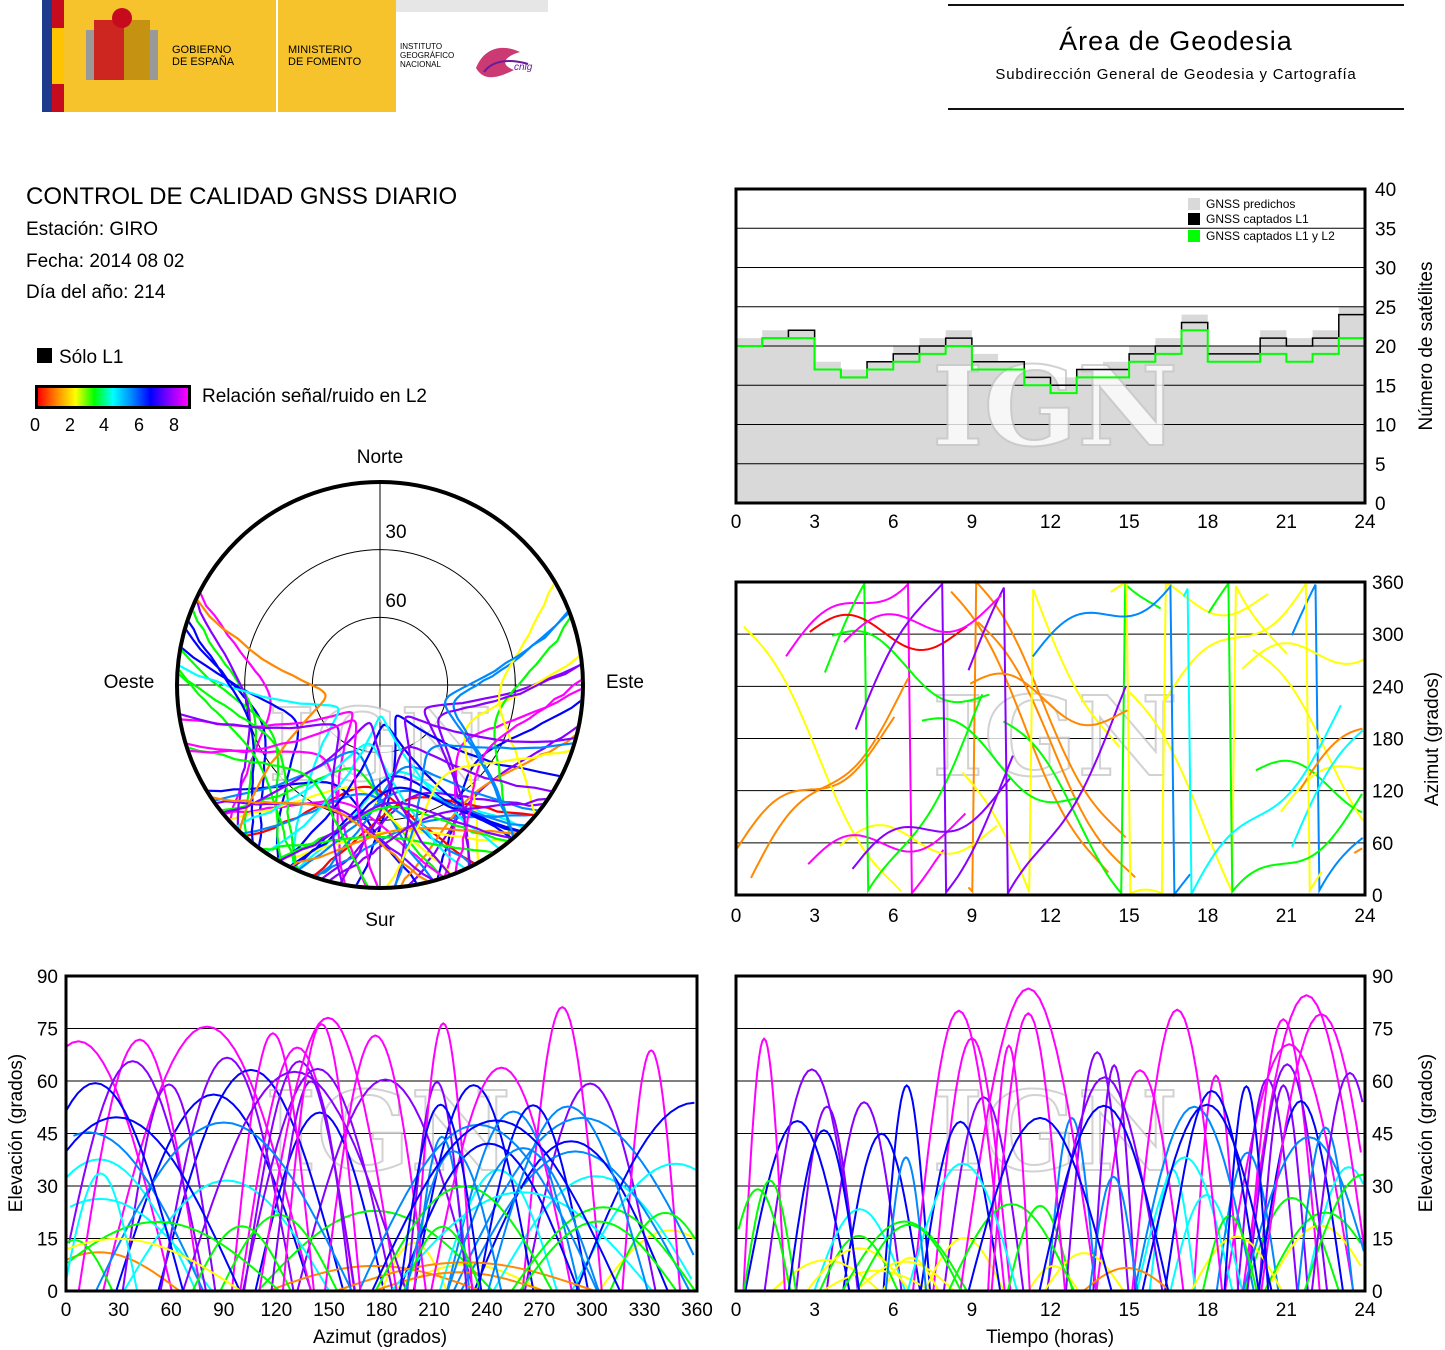 The height and width of the screenshot is (1350, 1445). What do you see at coordinates (382, 1310) in the screenshot?
I see `x-tick-label: 180` at bounding box center [382, 1310].